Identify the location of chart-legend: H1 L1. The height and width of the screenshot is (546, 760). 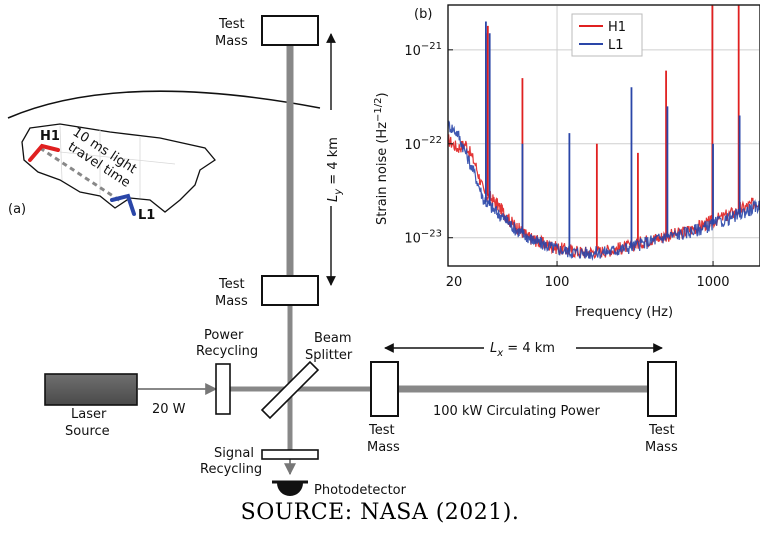
(607, 35).